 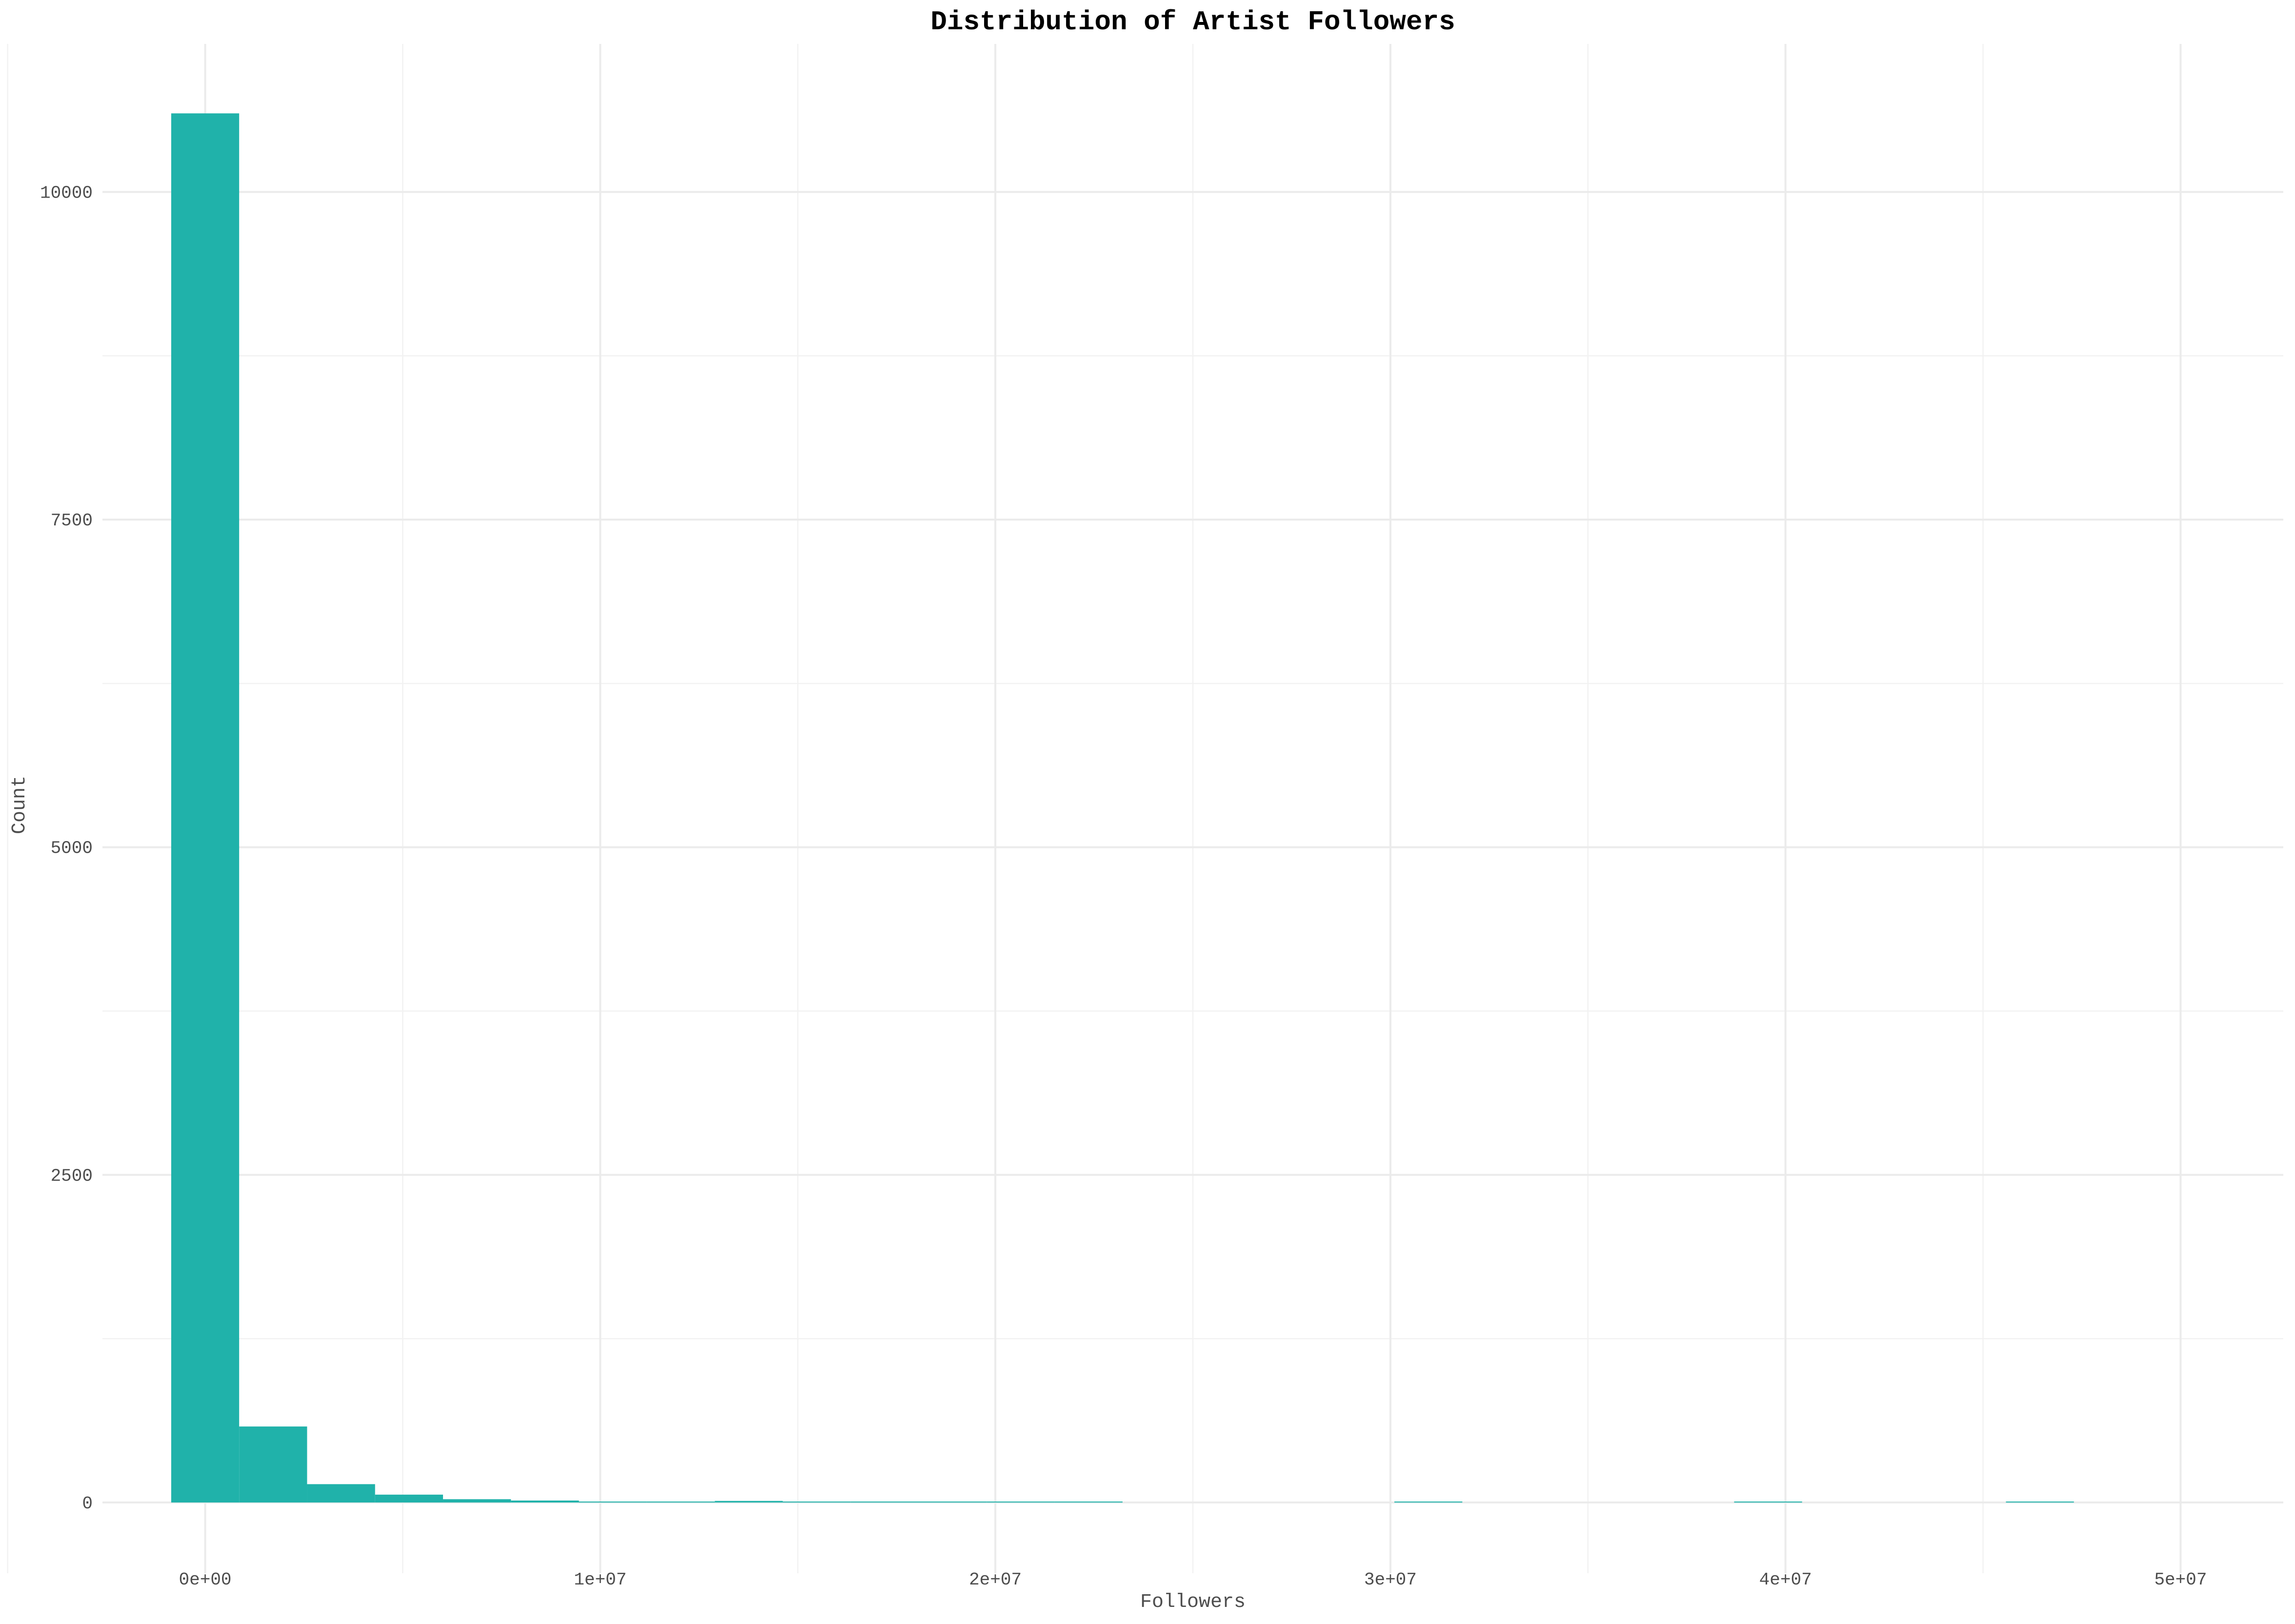 What do you see at coordinates (1193, 1602) in the screenshot?
I see `x-axis-label: Followers` at bounding box center [1193, 1602].